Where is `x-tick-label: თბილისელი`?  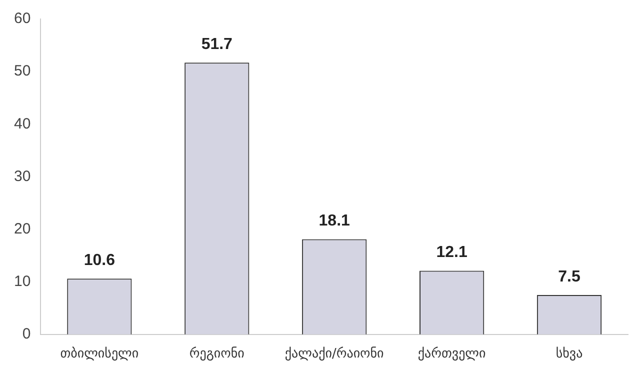 x-tick-label: თბილისელი is located at coordinates (99, 354).